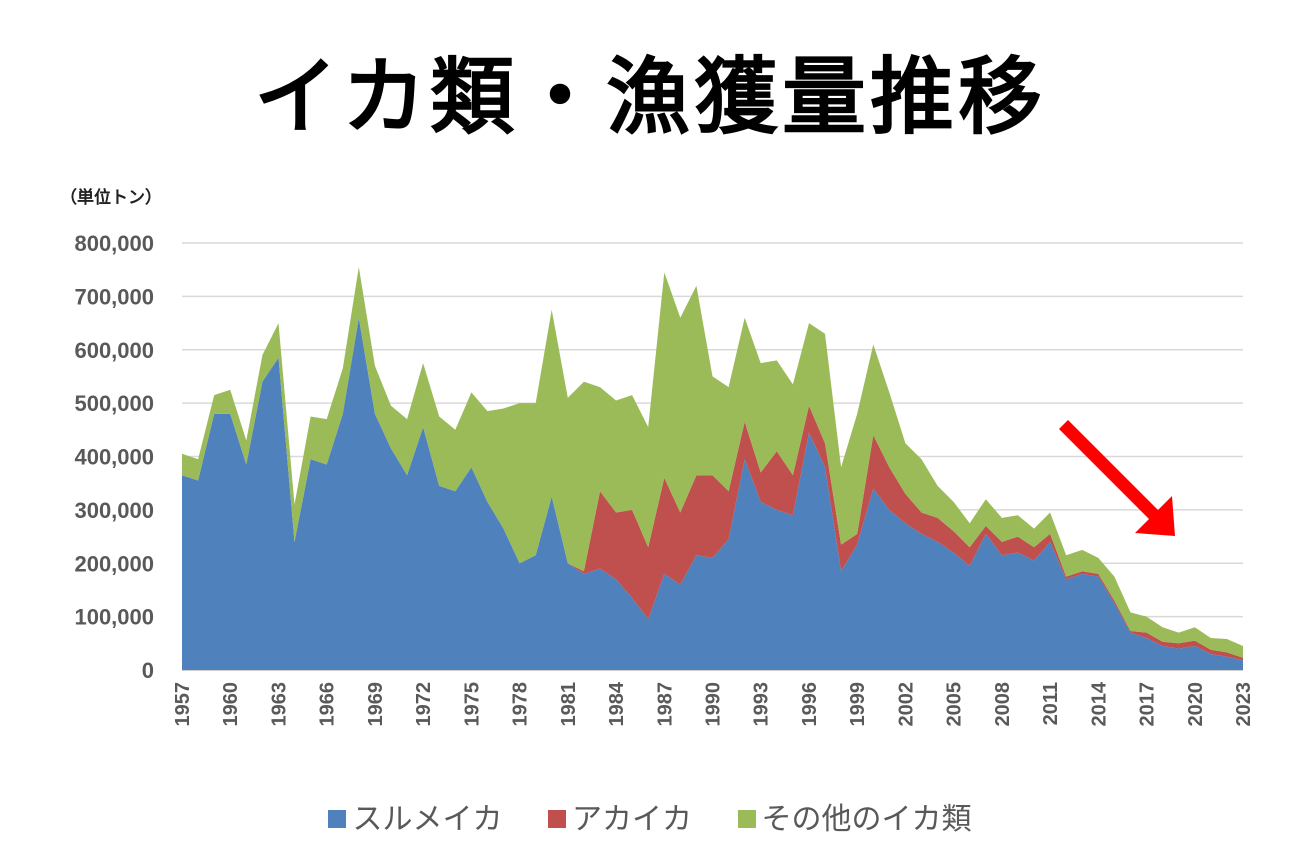 The width and height of the screenshot is (1300, 866). What do you see at coordinates (906, 704) in the screenshot?
I see `x-tick-label: 2002` at bounding box center [906, 704].